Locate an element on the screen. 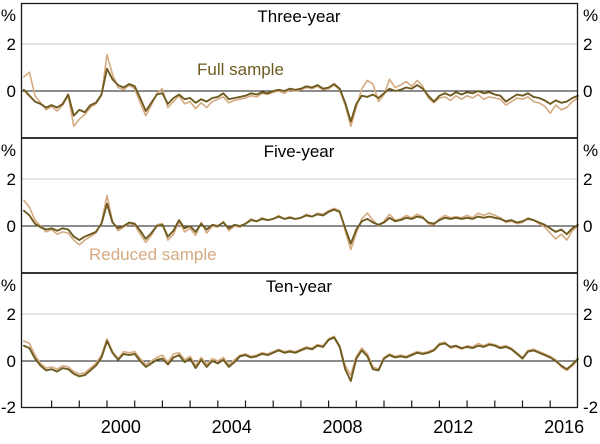 This screenshot has width=600, height=444. x-axis-label-2008: 2008 is located at coordinates (342, 427).